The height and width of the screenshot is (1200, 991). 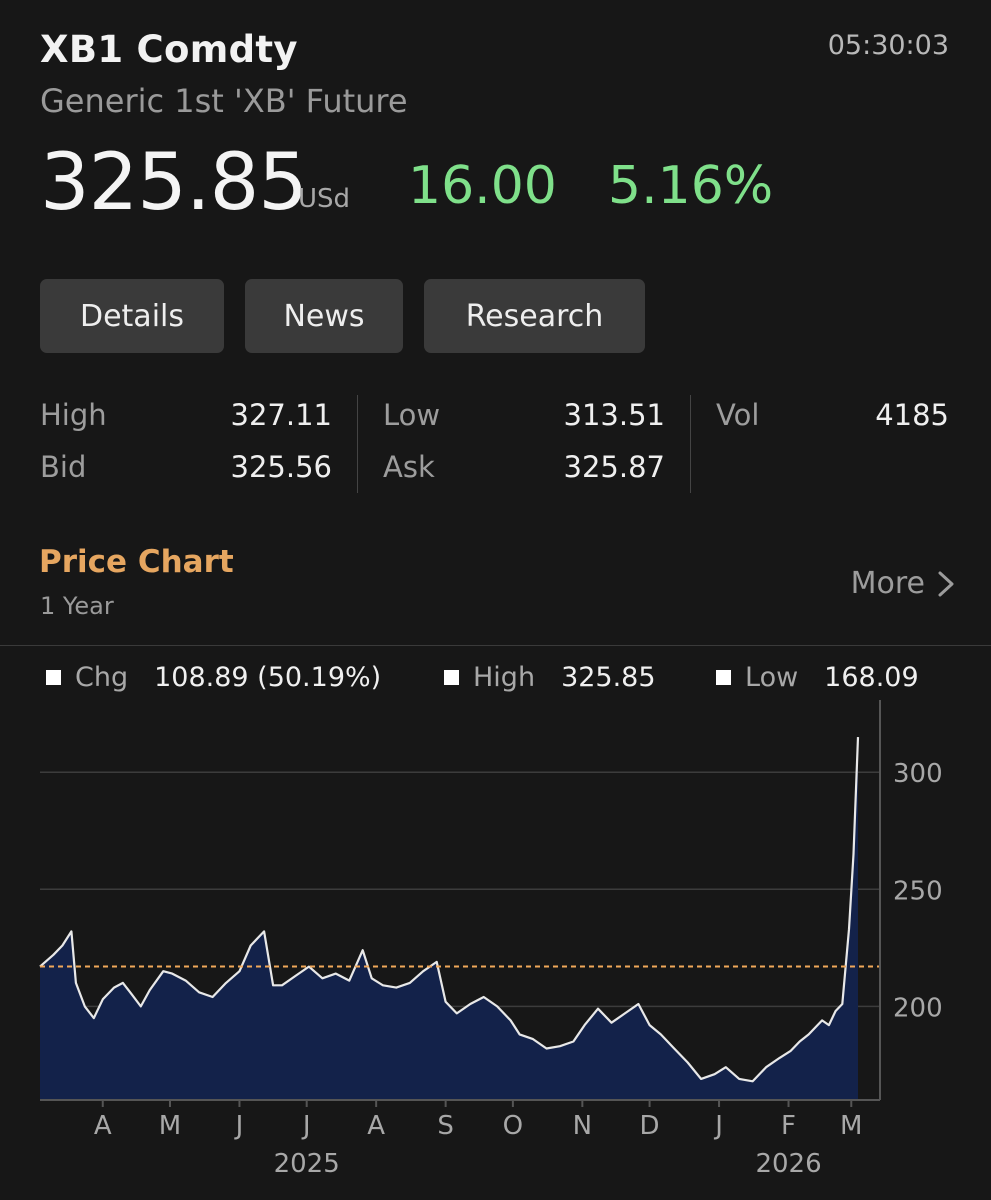 I want to click on currency-label: USd, so click(x=324, y=199).